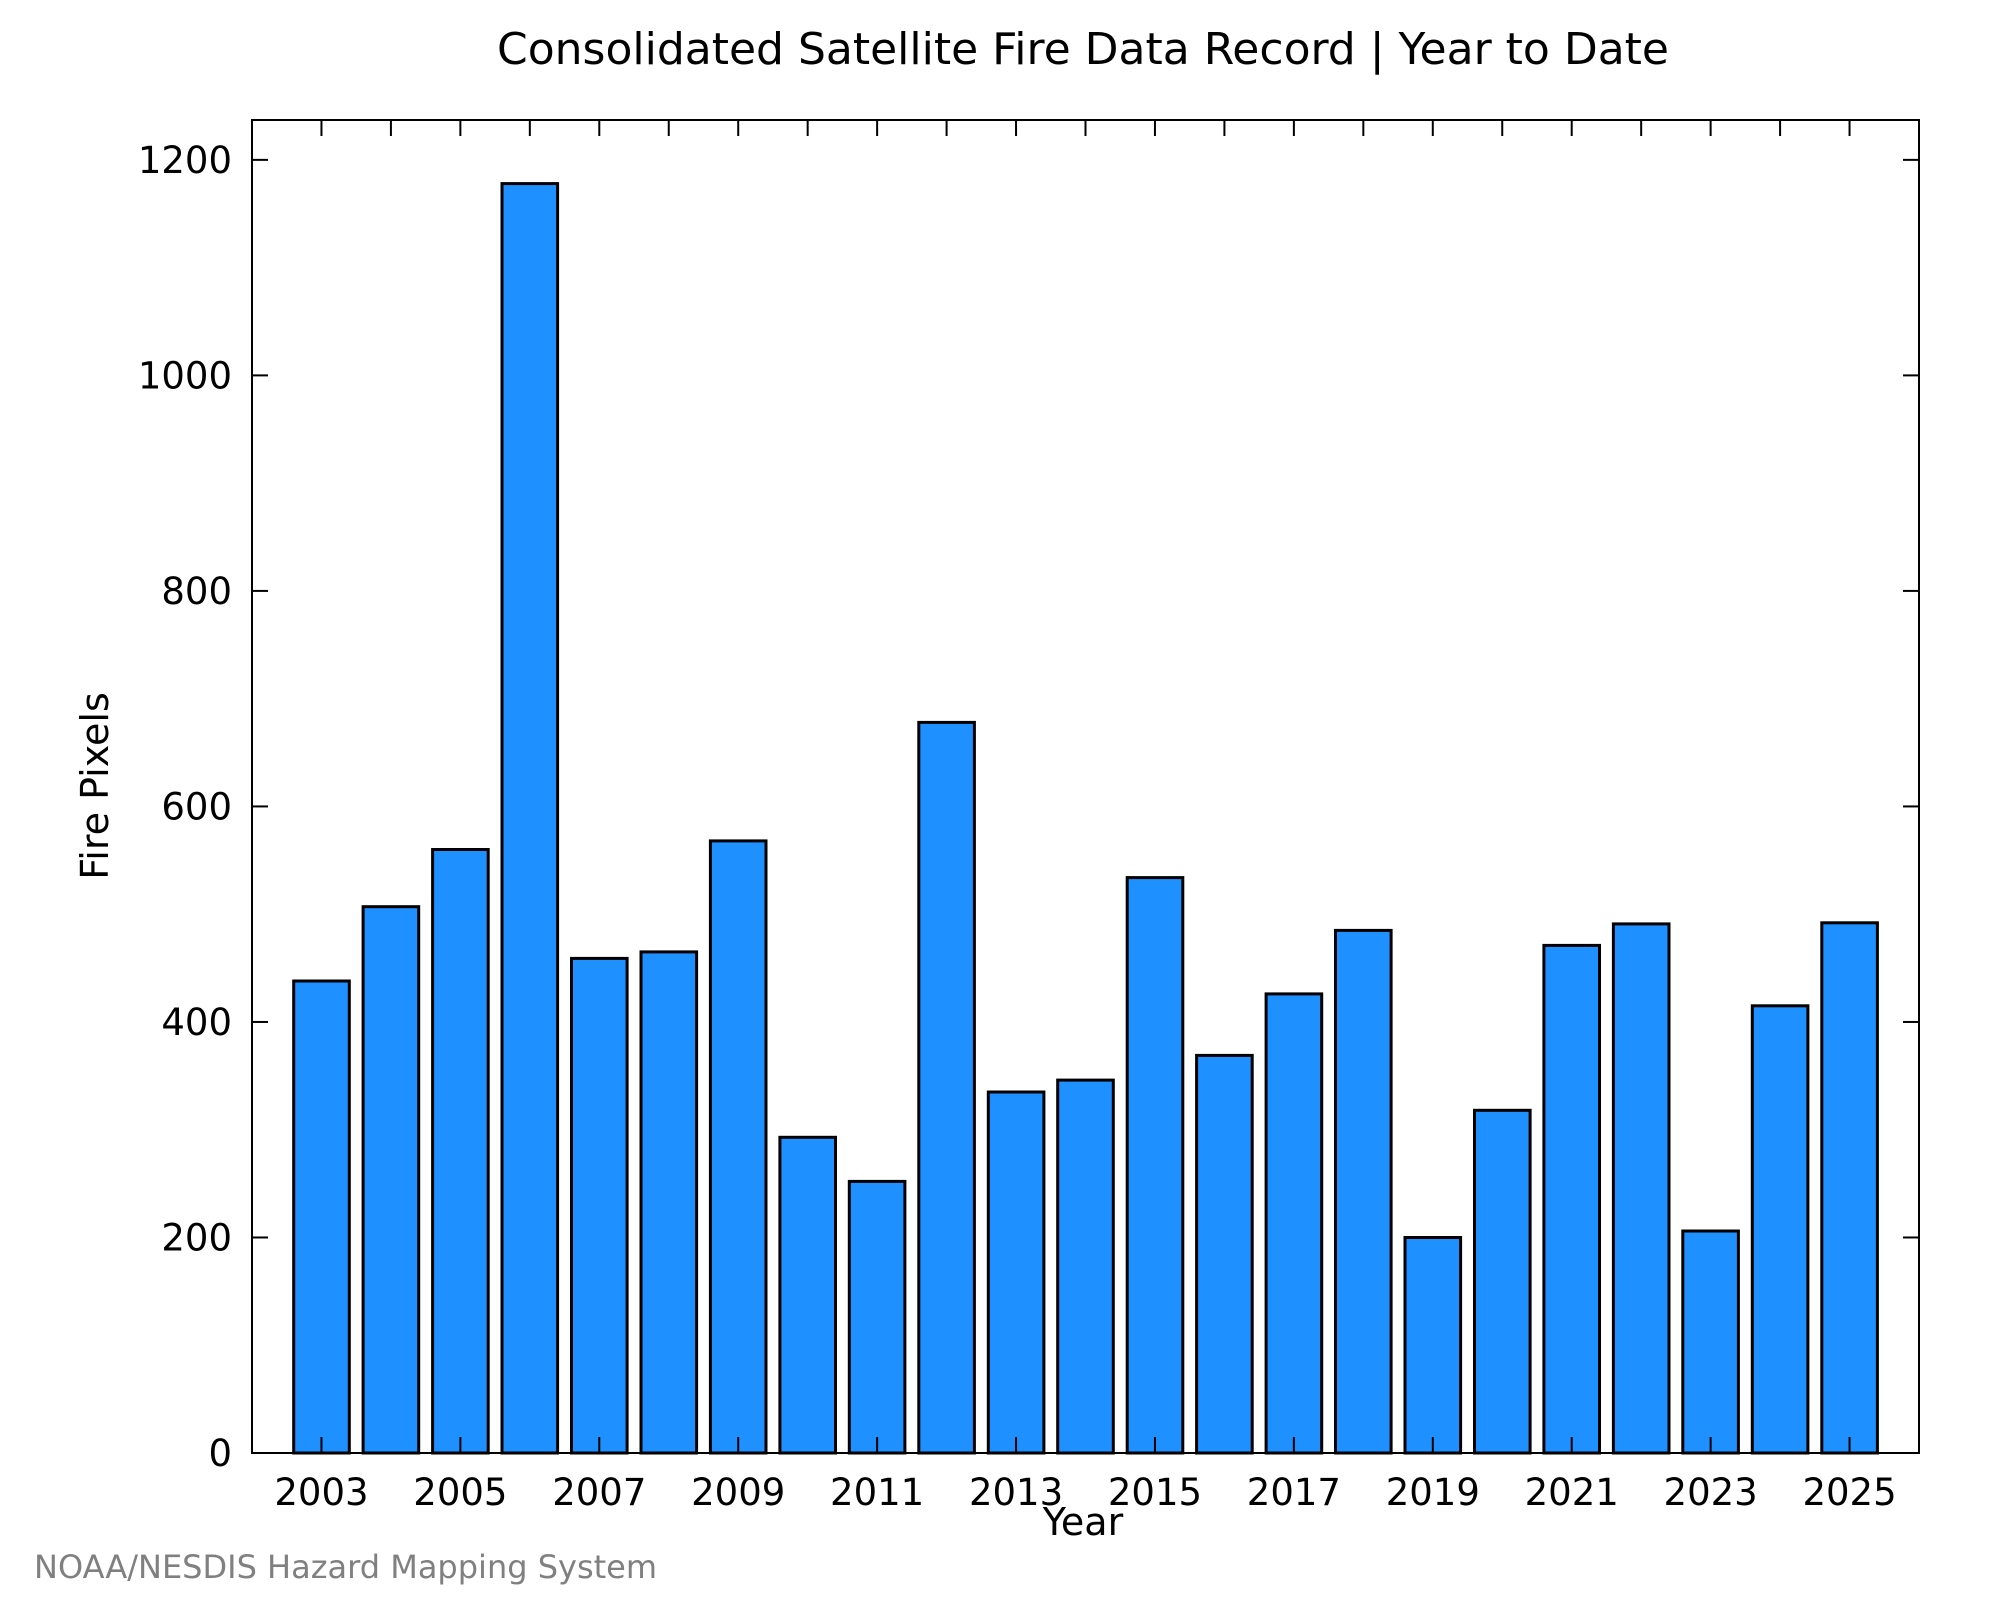  What do you see at coordinates (1433, 1492) in the screenshot?
I see `x-tick-label-2019: 2019` at bounding box center [1433, 1492].